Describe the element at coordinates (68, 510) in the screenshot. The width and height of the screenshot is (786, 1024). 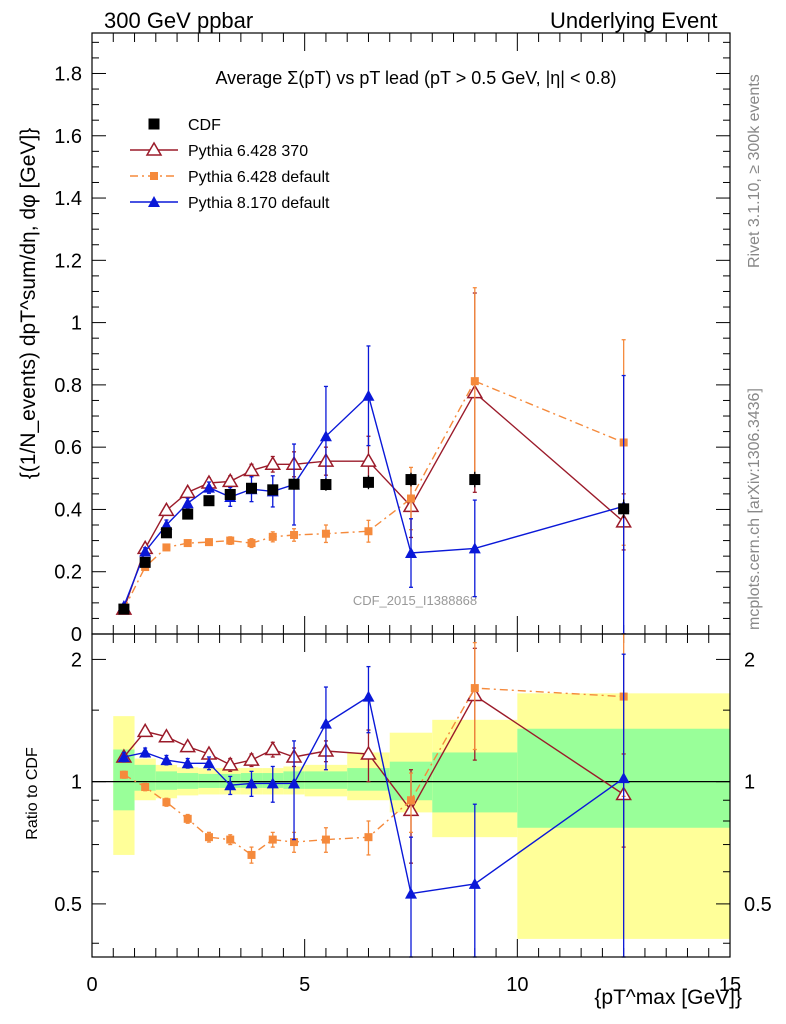
I see `y-tick-label: 0.4` at that location.